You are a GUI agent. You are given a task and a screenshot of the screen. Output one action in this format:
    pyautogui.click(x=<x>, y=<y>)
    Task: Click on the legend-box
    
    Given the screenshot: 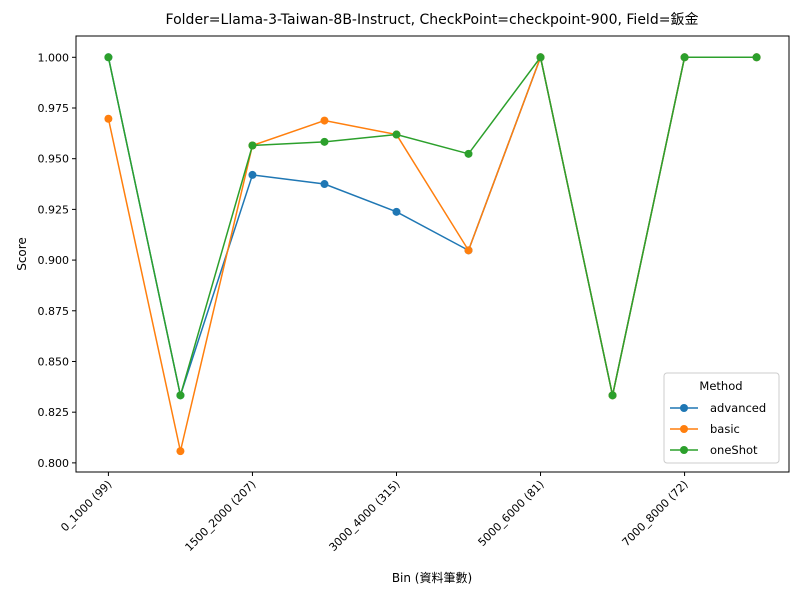 What is the action you would take?
    pyautogui.click(x=721, y=418)
    